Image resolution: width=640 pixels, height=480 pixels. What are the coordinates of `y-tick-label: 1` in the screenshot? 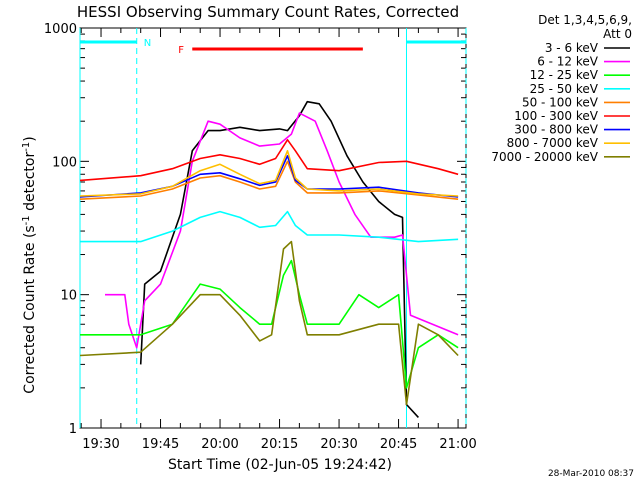 It's located at (73, 429).